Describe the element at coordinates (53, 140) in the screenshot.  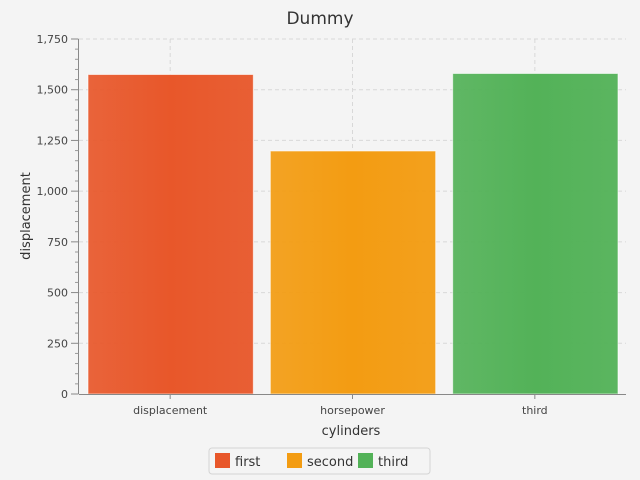
I see `y-tick-label: 1,250` at that location.